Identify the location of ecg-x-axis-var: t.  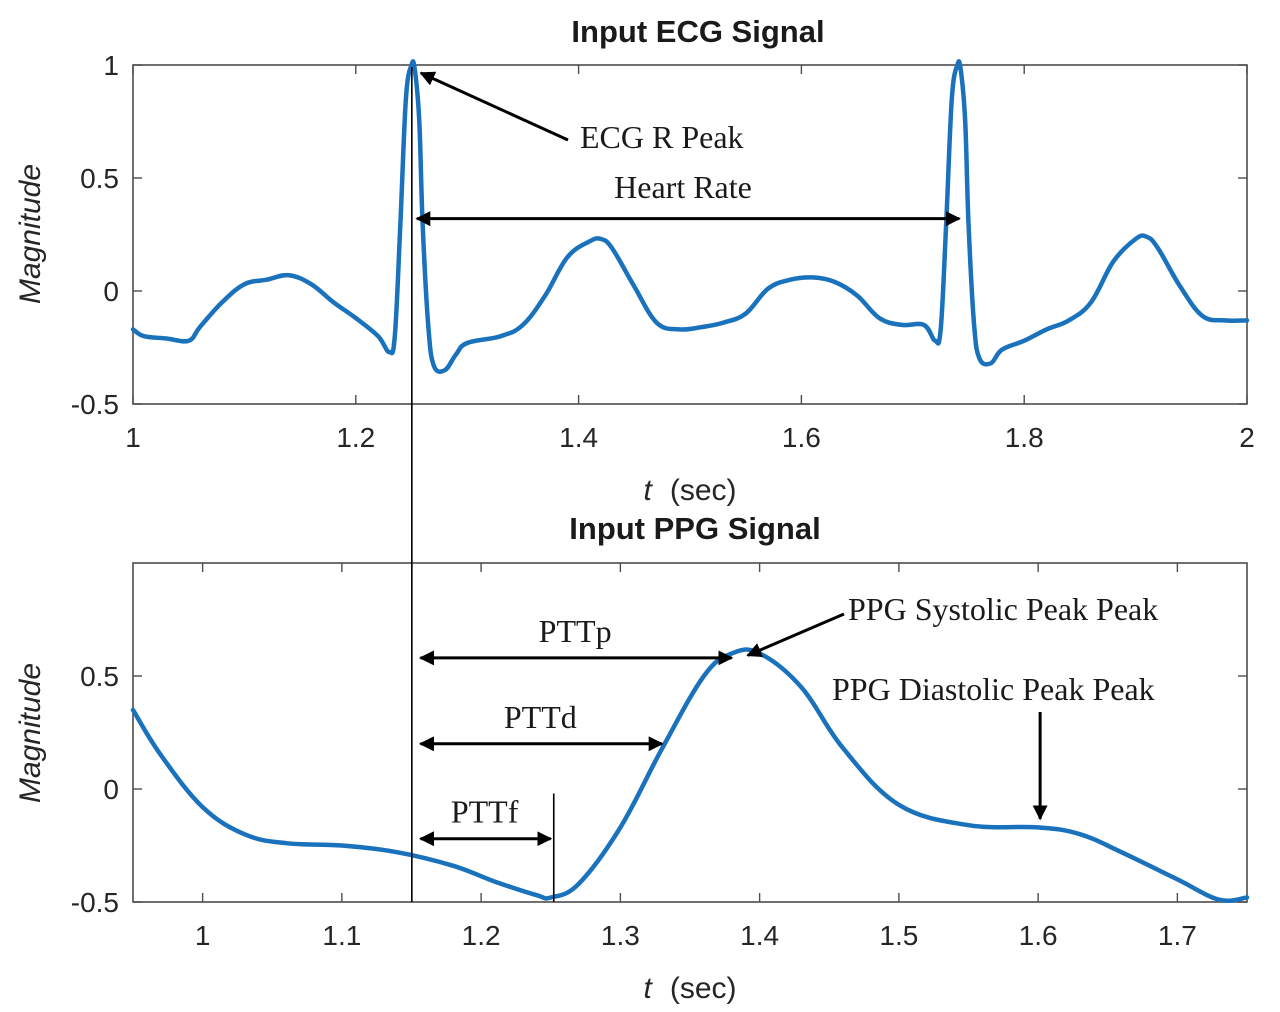
(648, 490).